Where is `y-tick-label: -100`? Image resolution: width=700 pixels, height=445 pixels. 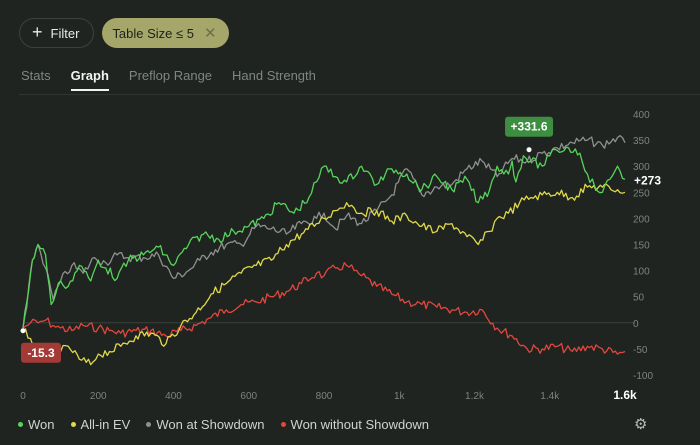 y-tick-label: -100 is located at coordinates (643, 376).